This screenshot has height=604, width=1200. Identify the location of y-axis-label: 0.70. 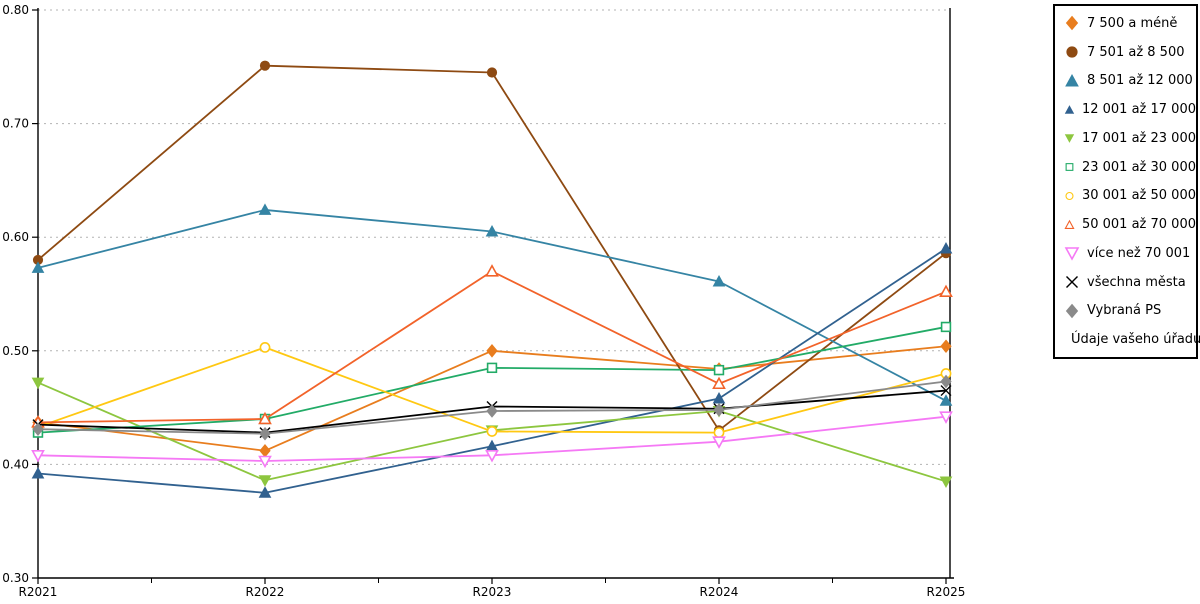
(15, 124).